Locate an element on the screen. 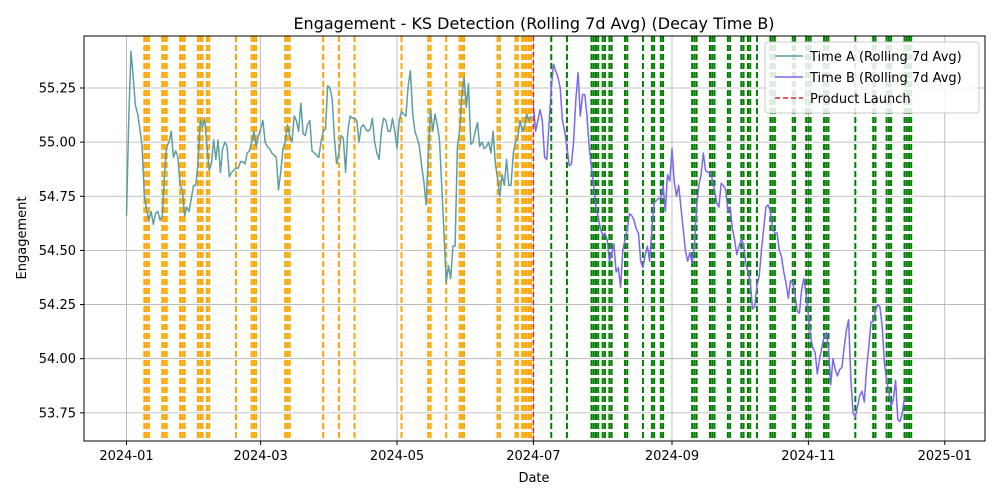 This screenshot has height=504, width=1000. x-tick-label: 2024-01 is located at coordinates (126, 456).